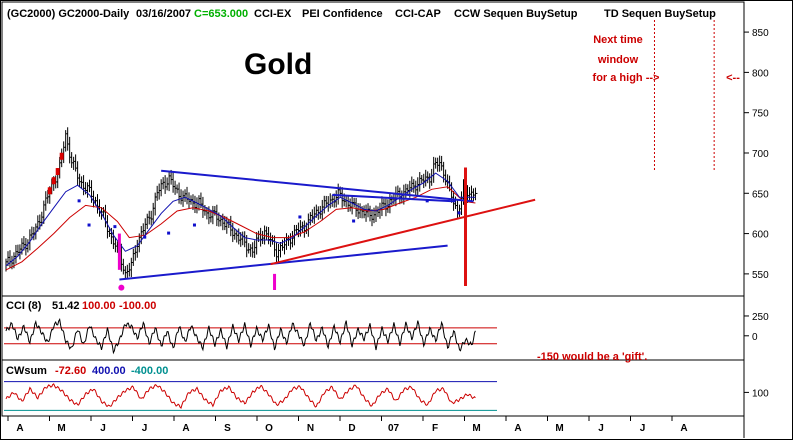  I want to click on cci-label: CCI (8), so click(24, 306).